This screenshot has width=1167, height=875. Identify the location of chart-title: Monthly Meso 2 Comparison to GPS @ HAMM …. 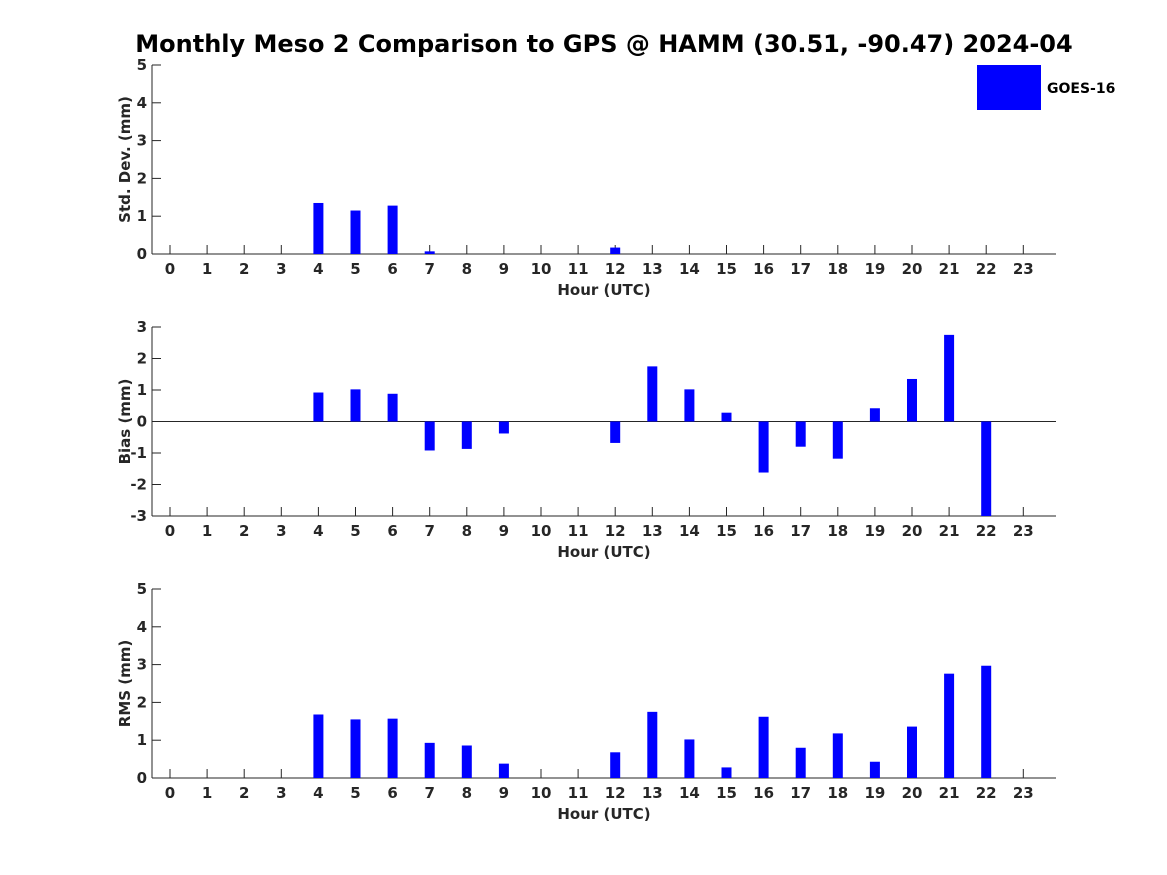
(603, 44).